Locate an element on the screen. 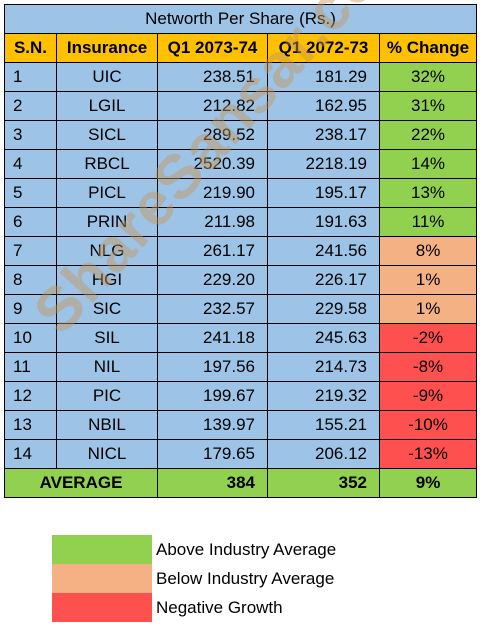  cell-insurance: SIC is located at coordinates (107, 309).